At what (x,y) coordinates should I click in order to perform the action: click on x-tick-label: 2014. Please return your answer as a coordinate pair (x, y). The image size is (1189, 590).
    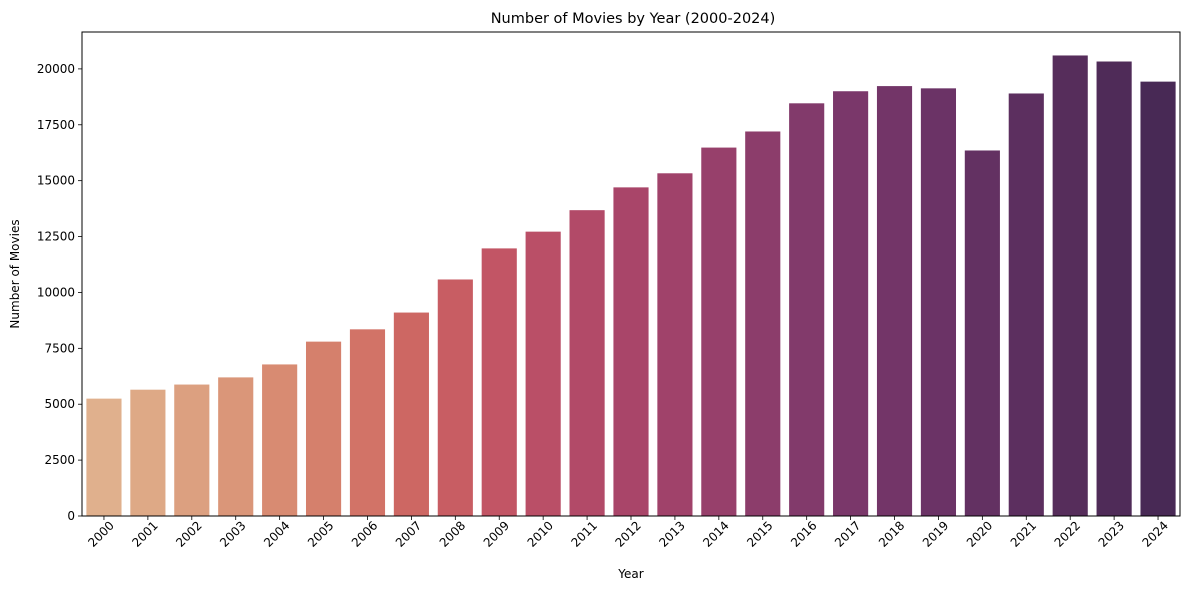
    Looking at the image, I should click on (715, 533).